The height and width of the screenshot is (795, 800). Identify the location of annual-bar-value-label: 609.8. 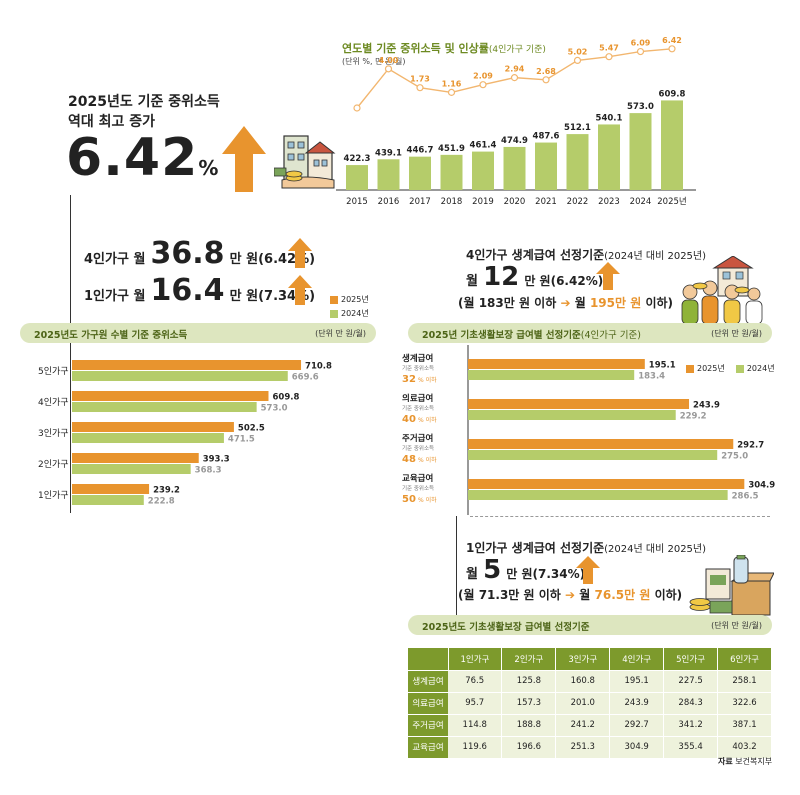
(672, 94).